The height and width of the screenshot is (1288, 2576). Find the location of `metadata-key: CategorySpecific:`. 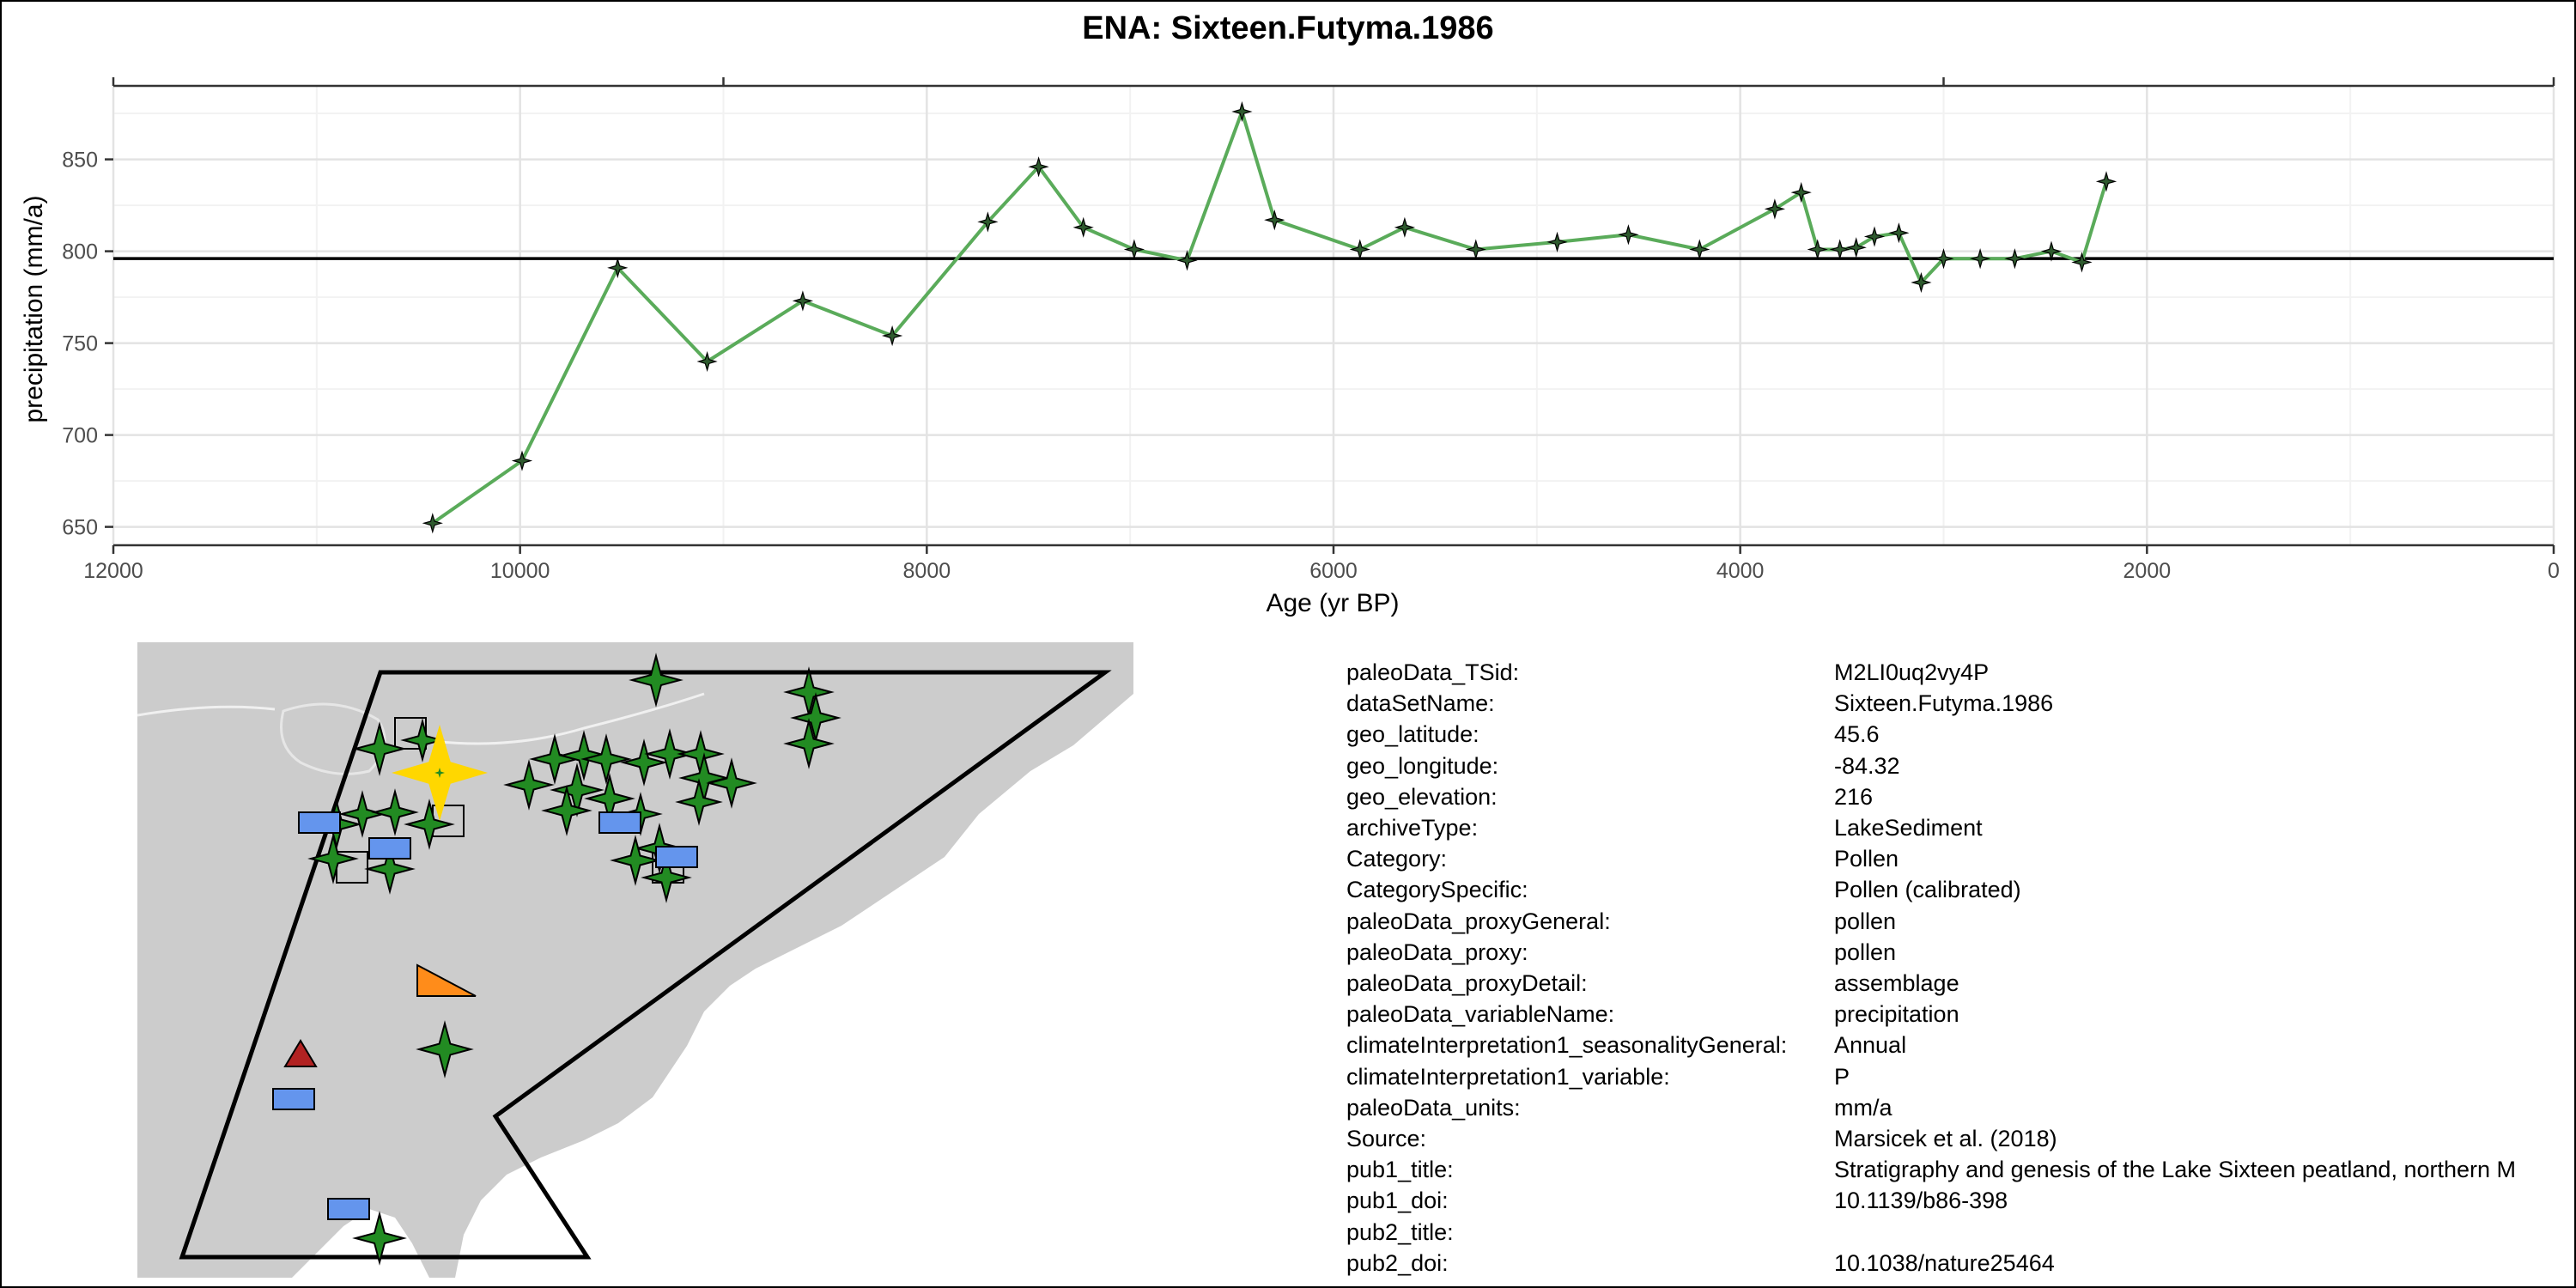

metadata-key: CategorySpecific: is located at coordinates (1437, 890).